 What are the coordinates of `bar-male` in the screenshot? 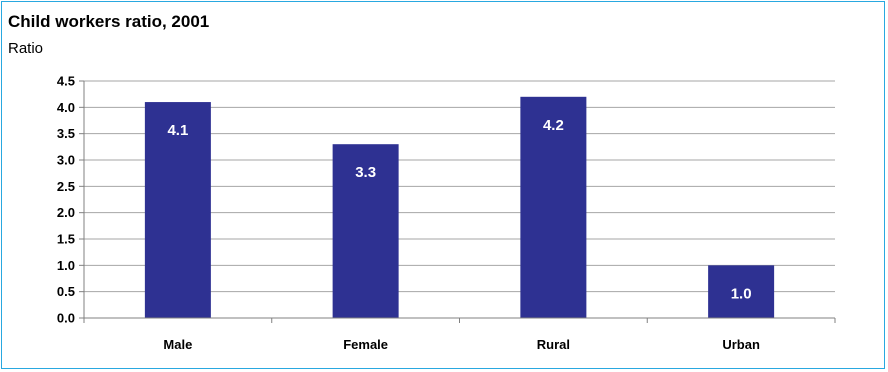 It's located at (177, 210).